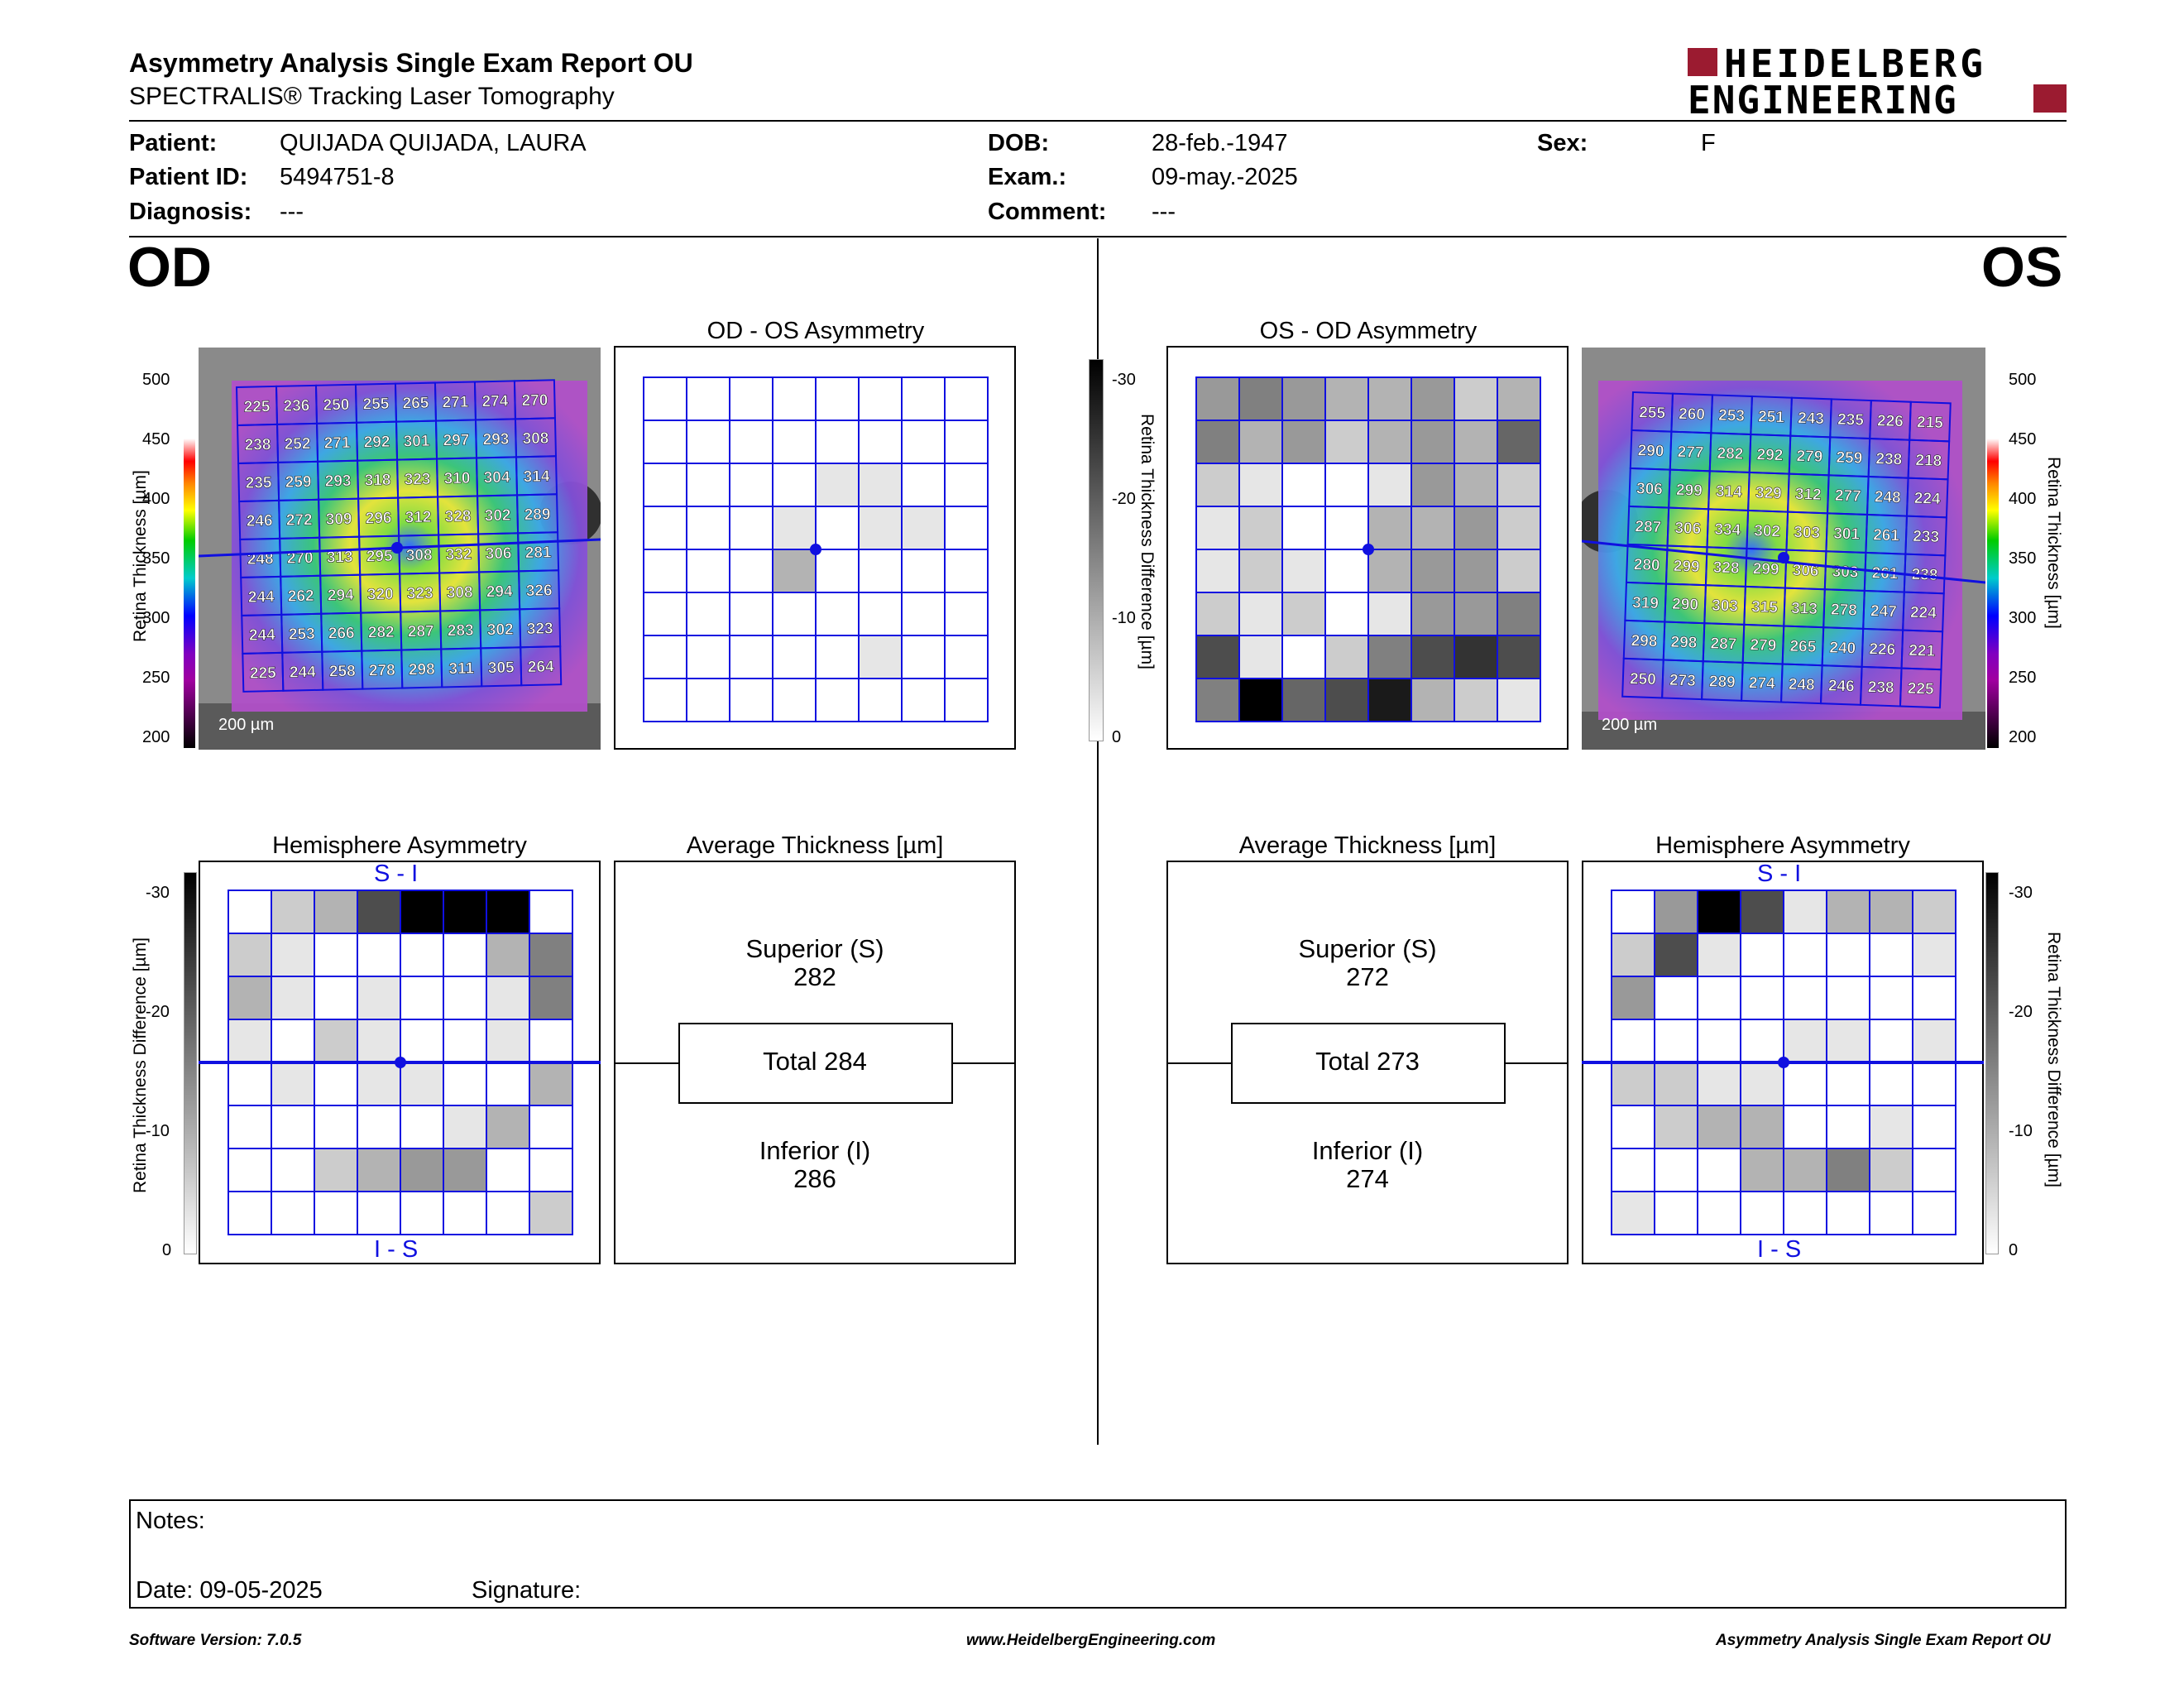 The image size is (2184, 1688). I want to click on os-thickness-value: 298, so click(1683, 643).